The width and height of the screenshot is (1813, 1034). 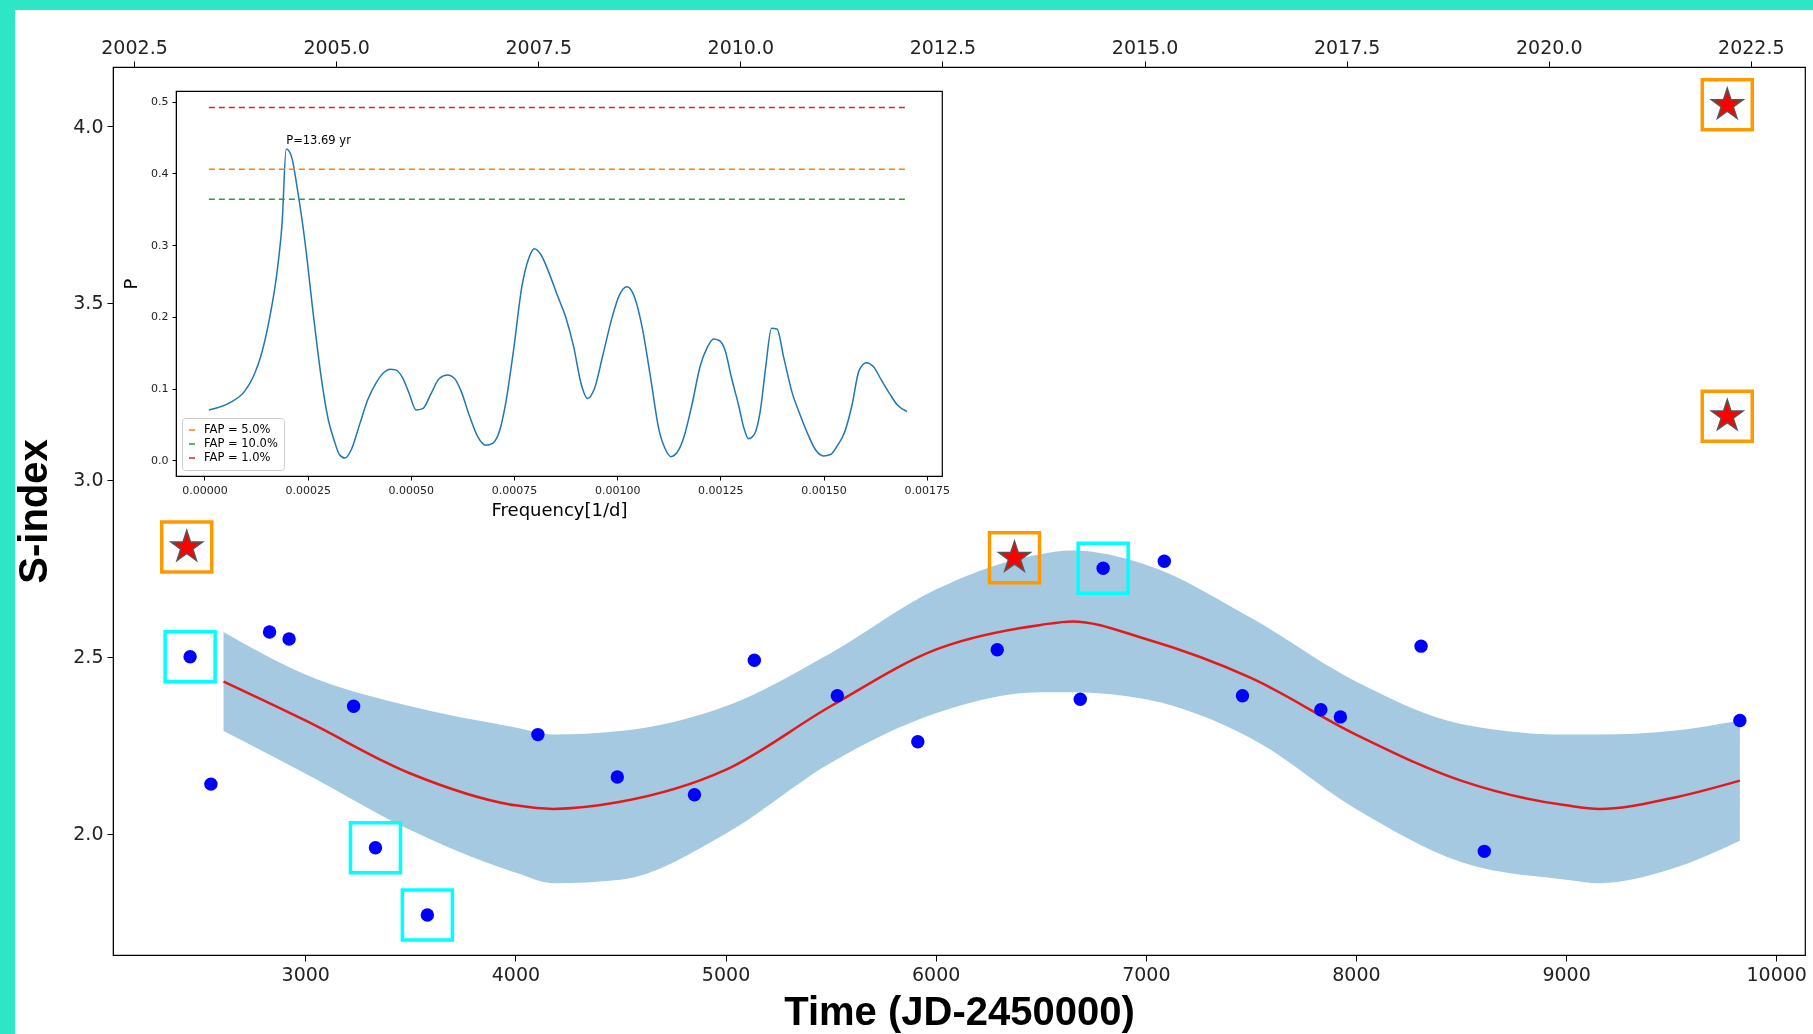 What do you see at coordinates (88, 833) in the screenshot?
I see `y-tick-label: 2.0` at bounding box center [88, 833].